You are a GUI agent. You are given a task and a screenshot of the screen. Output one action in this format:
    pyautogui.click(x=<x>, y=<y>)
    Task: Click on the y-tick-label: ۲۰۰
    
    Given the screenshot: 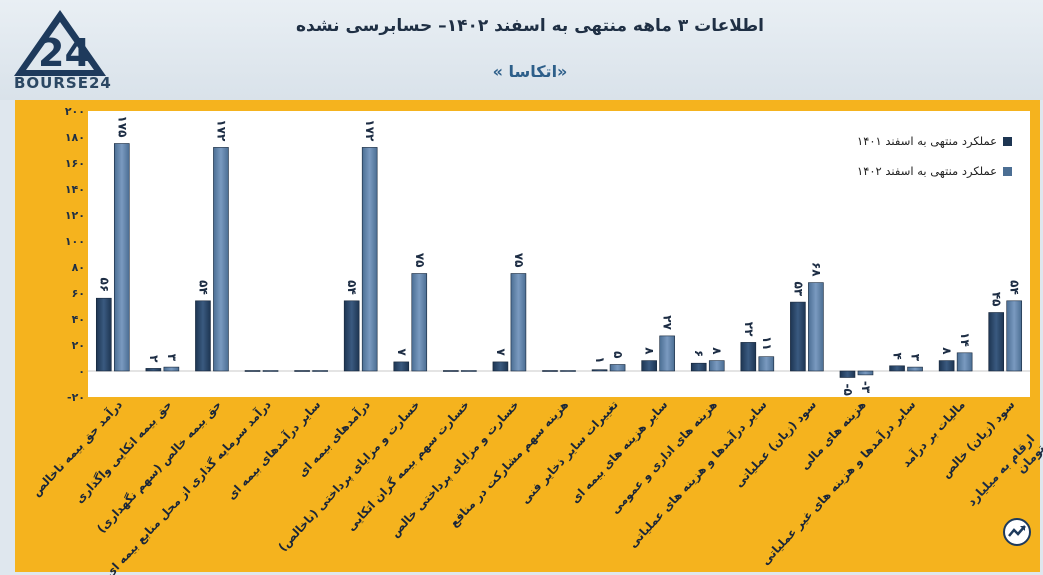 What is the action you would take?
    pyautogui.click(x=75, y=111)
    